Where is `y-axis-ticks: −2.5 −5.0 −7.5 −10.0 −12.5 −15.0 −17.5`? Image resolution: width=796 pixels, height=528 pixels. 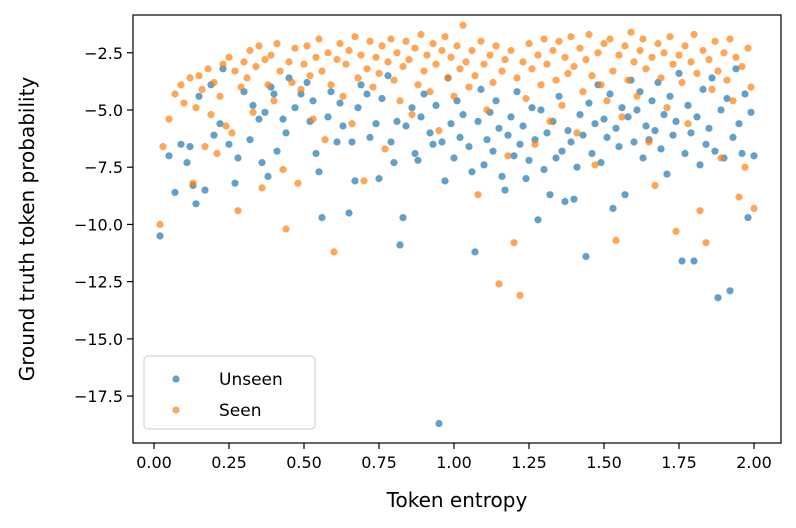 y-axis-ticks: −2.5 −5.0 −7.5 −10.0 −12.5 −15.0 −17.5 is located at coordinates (103, 225).